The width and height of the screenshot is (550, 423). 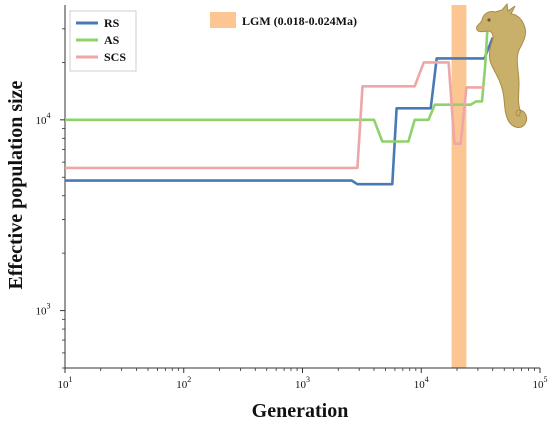 What do you see at coordinates (103, 41) in the screenshot?
I see `legend: RS AS SCS` at bounding box center [103, 41].